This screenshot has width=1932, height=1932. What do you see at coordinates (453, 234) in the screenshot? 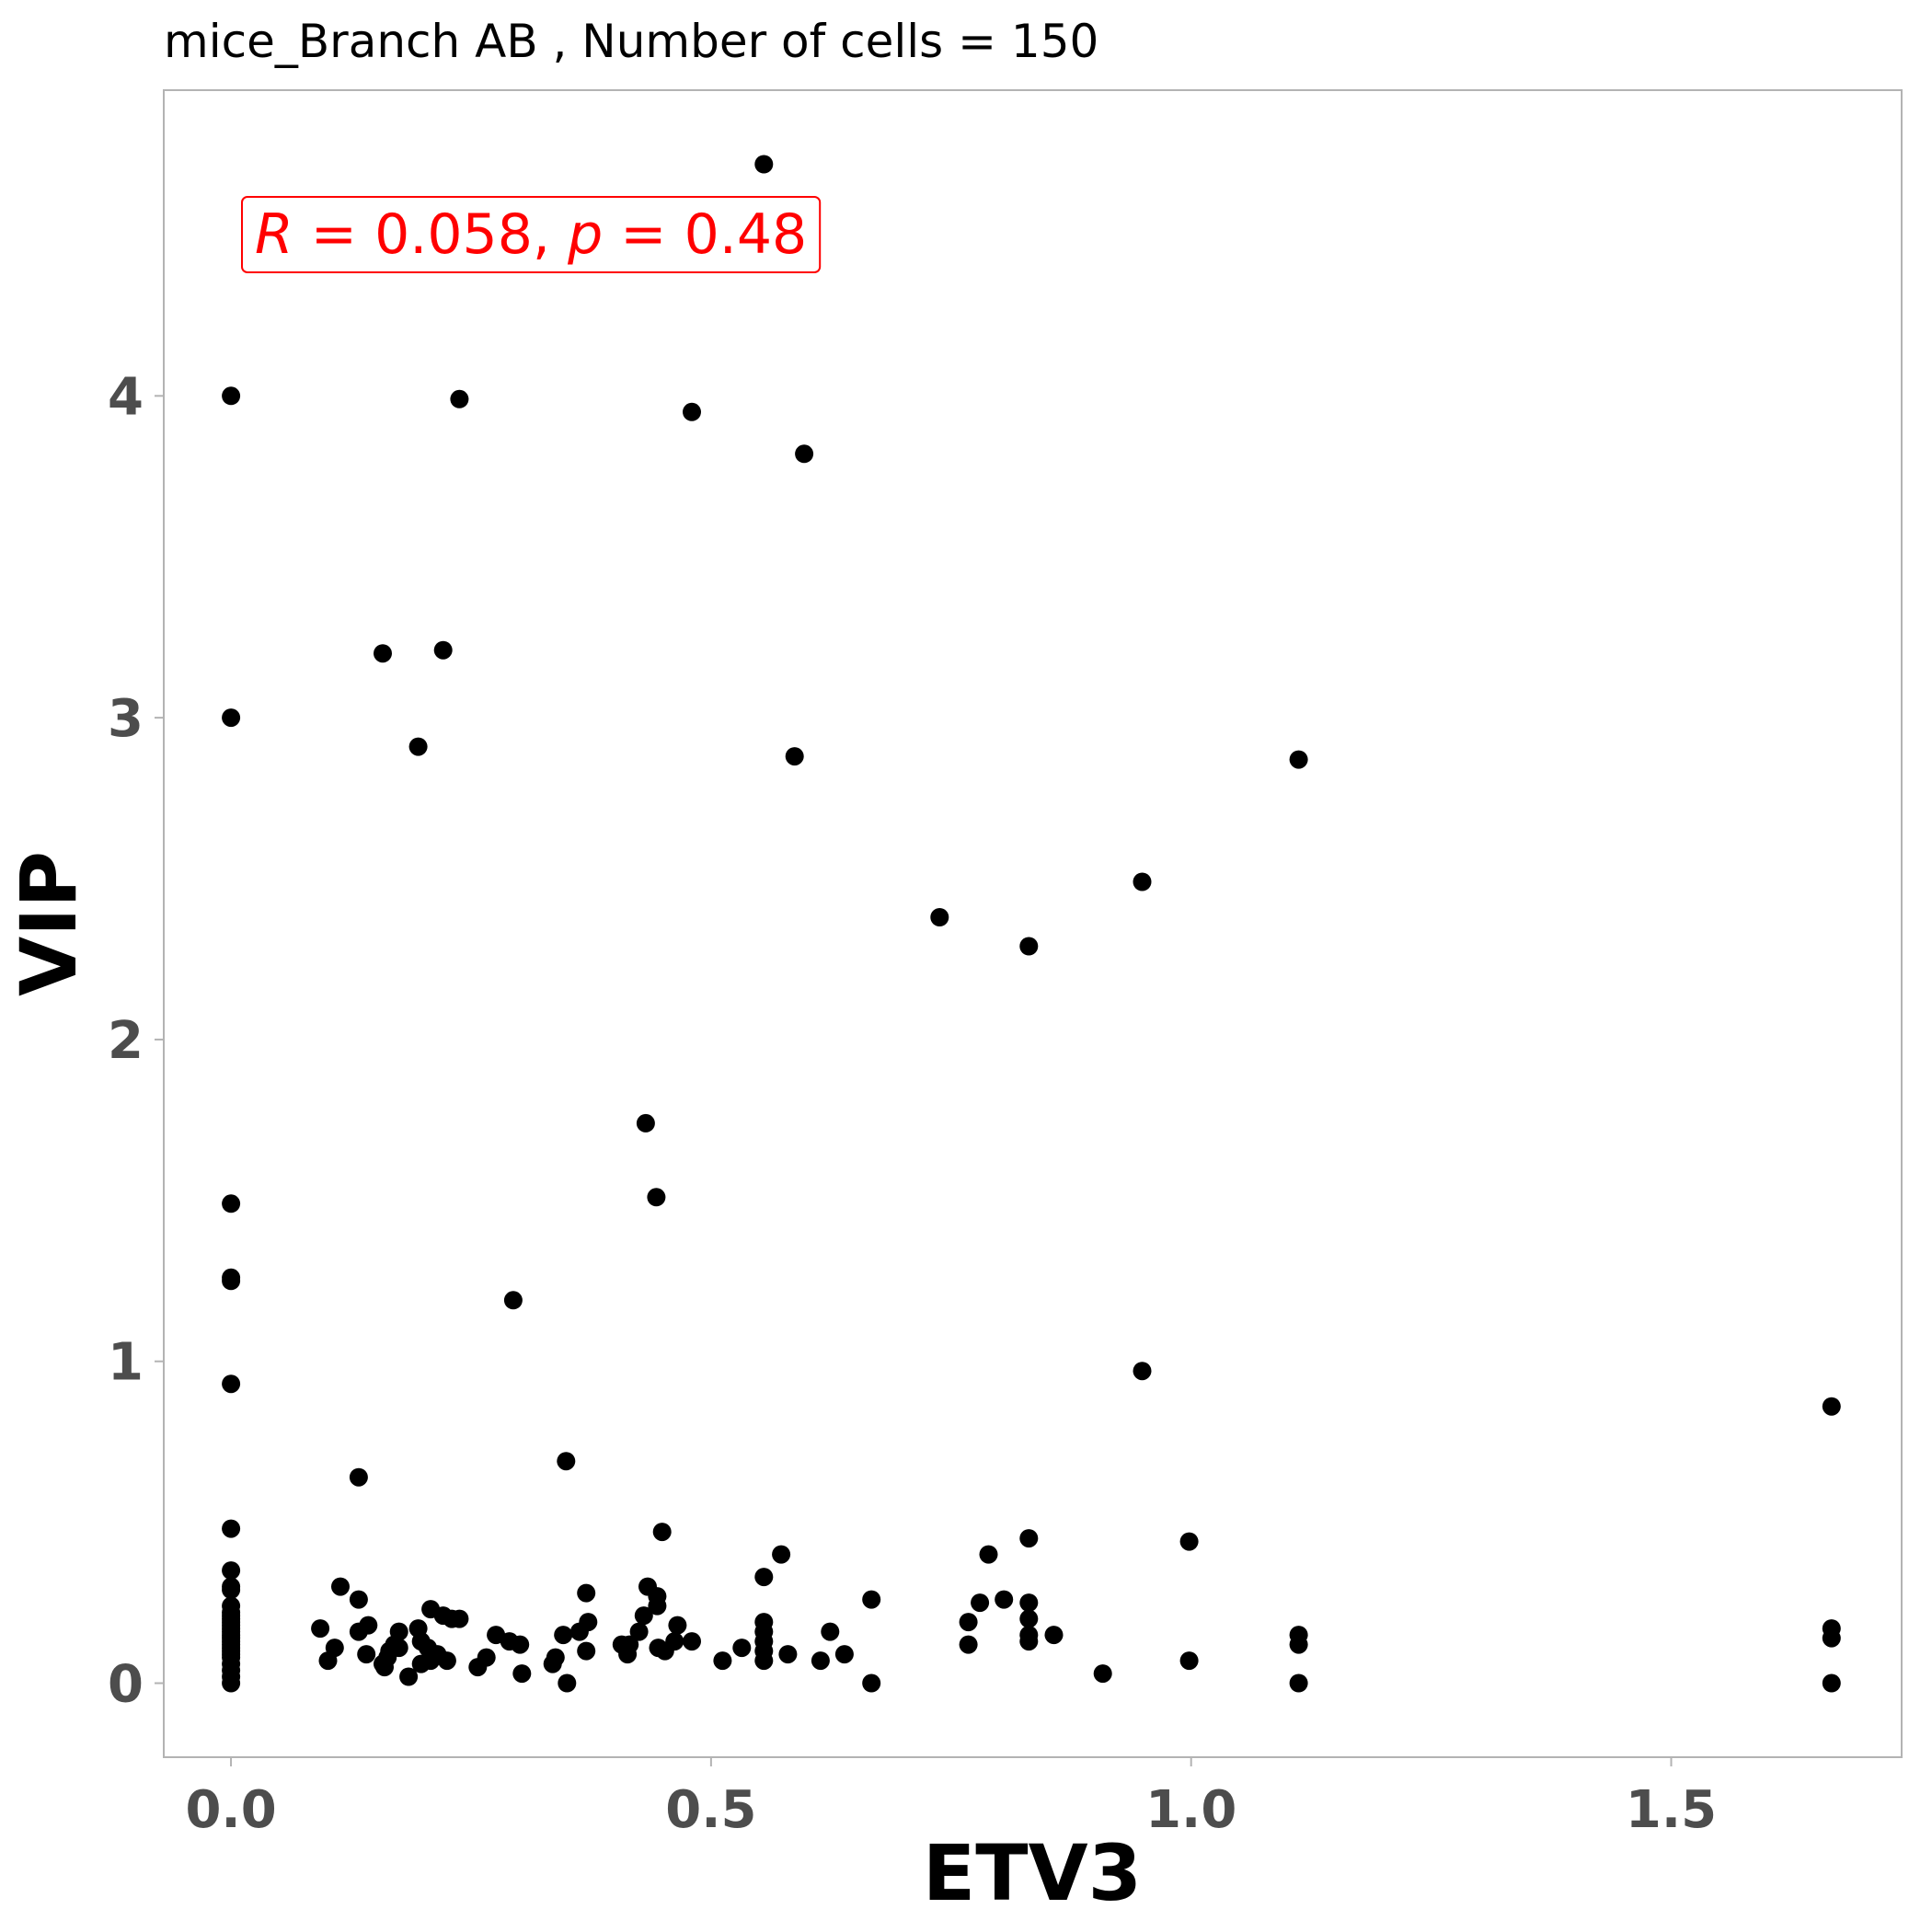
I see `r-value: 0.058` at bounding box center [453, 234].